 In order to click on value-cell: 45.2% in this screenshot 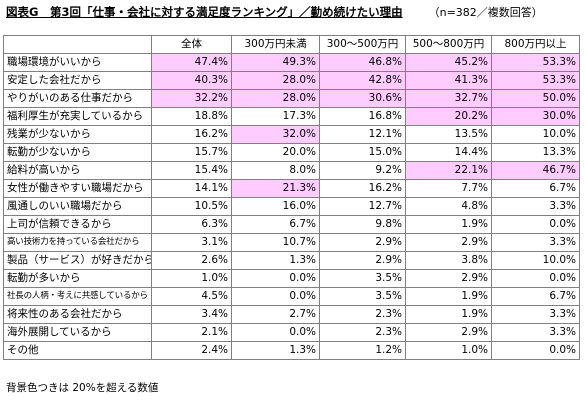, I will do `click(448, 62)`.